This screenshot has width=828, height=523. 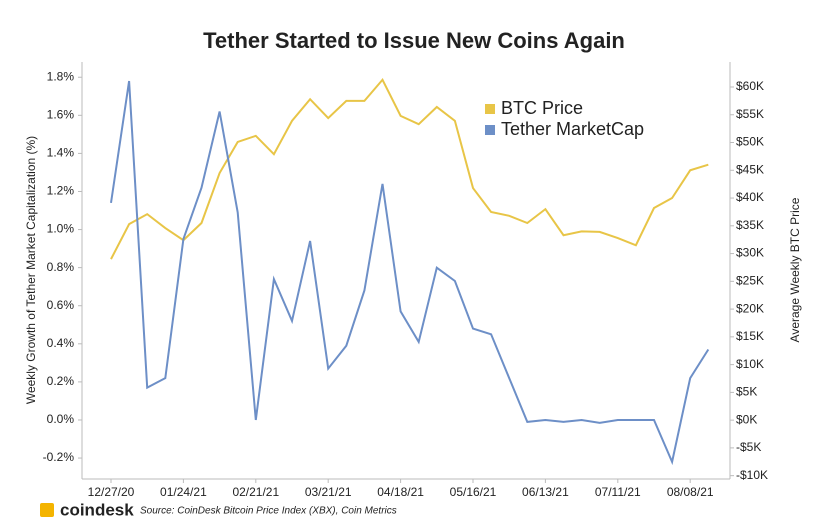 I want to click on y2-tick-label: $20K, so click(x=750, y=308).